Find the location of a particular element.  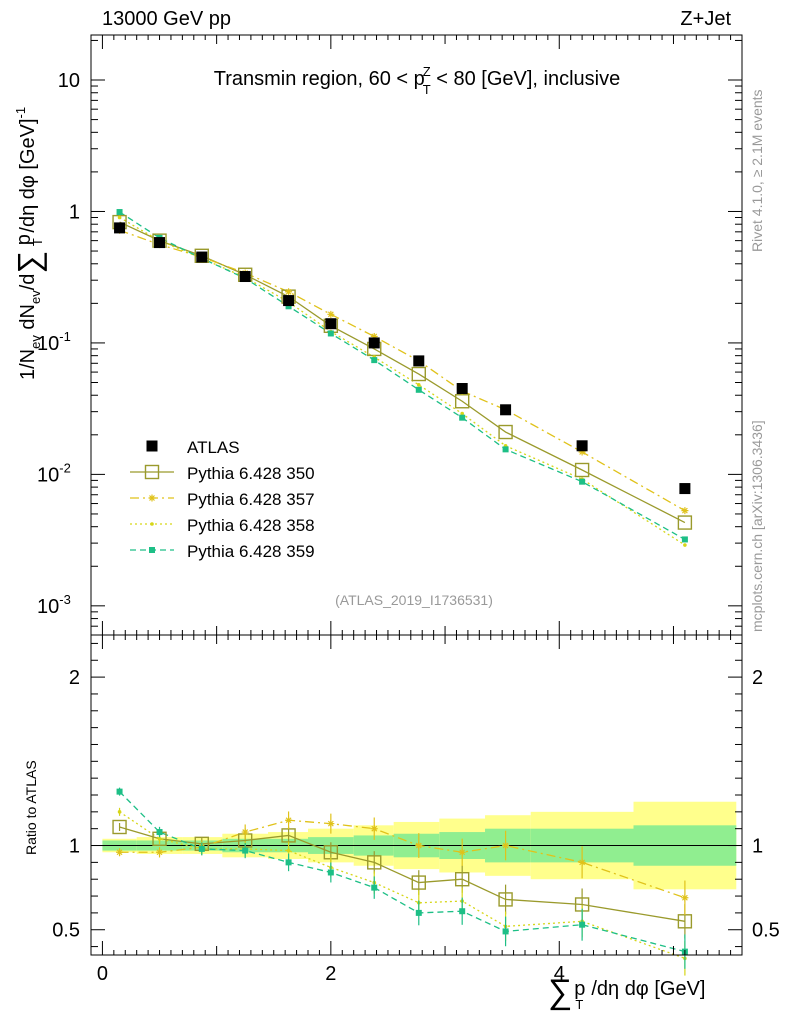

legend-marker-data is located at coordinates (152, 446).